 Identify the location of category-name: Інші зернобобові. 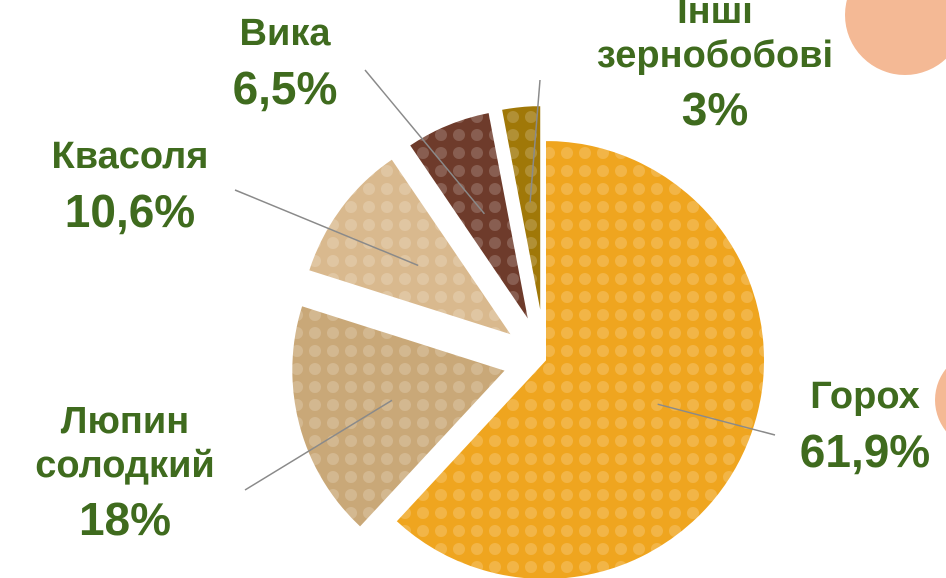
(715, 38).